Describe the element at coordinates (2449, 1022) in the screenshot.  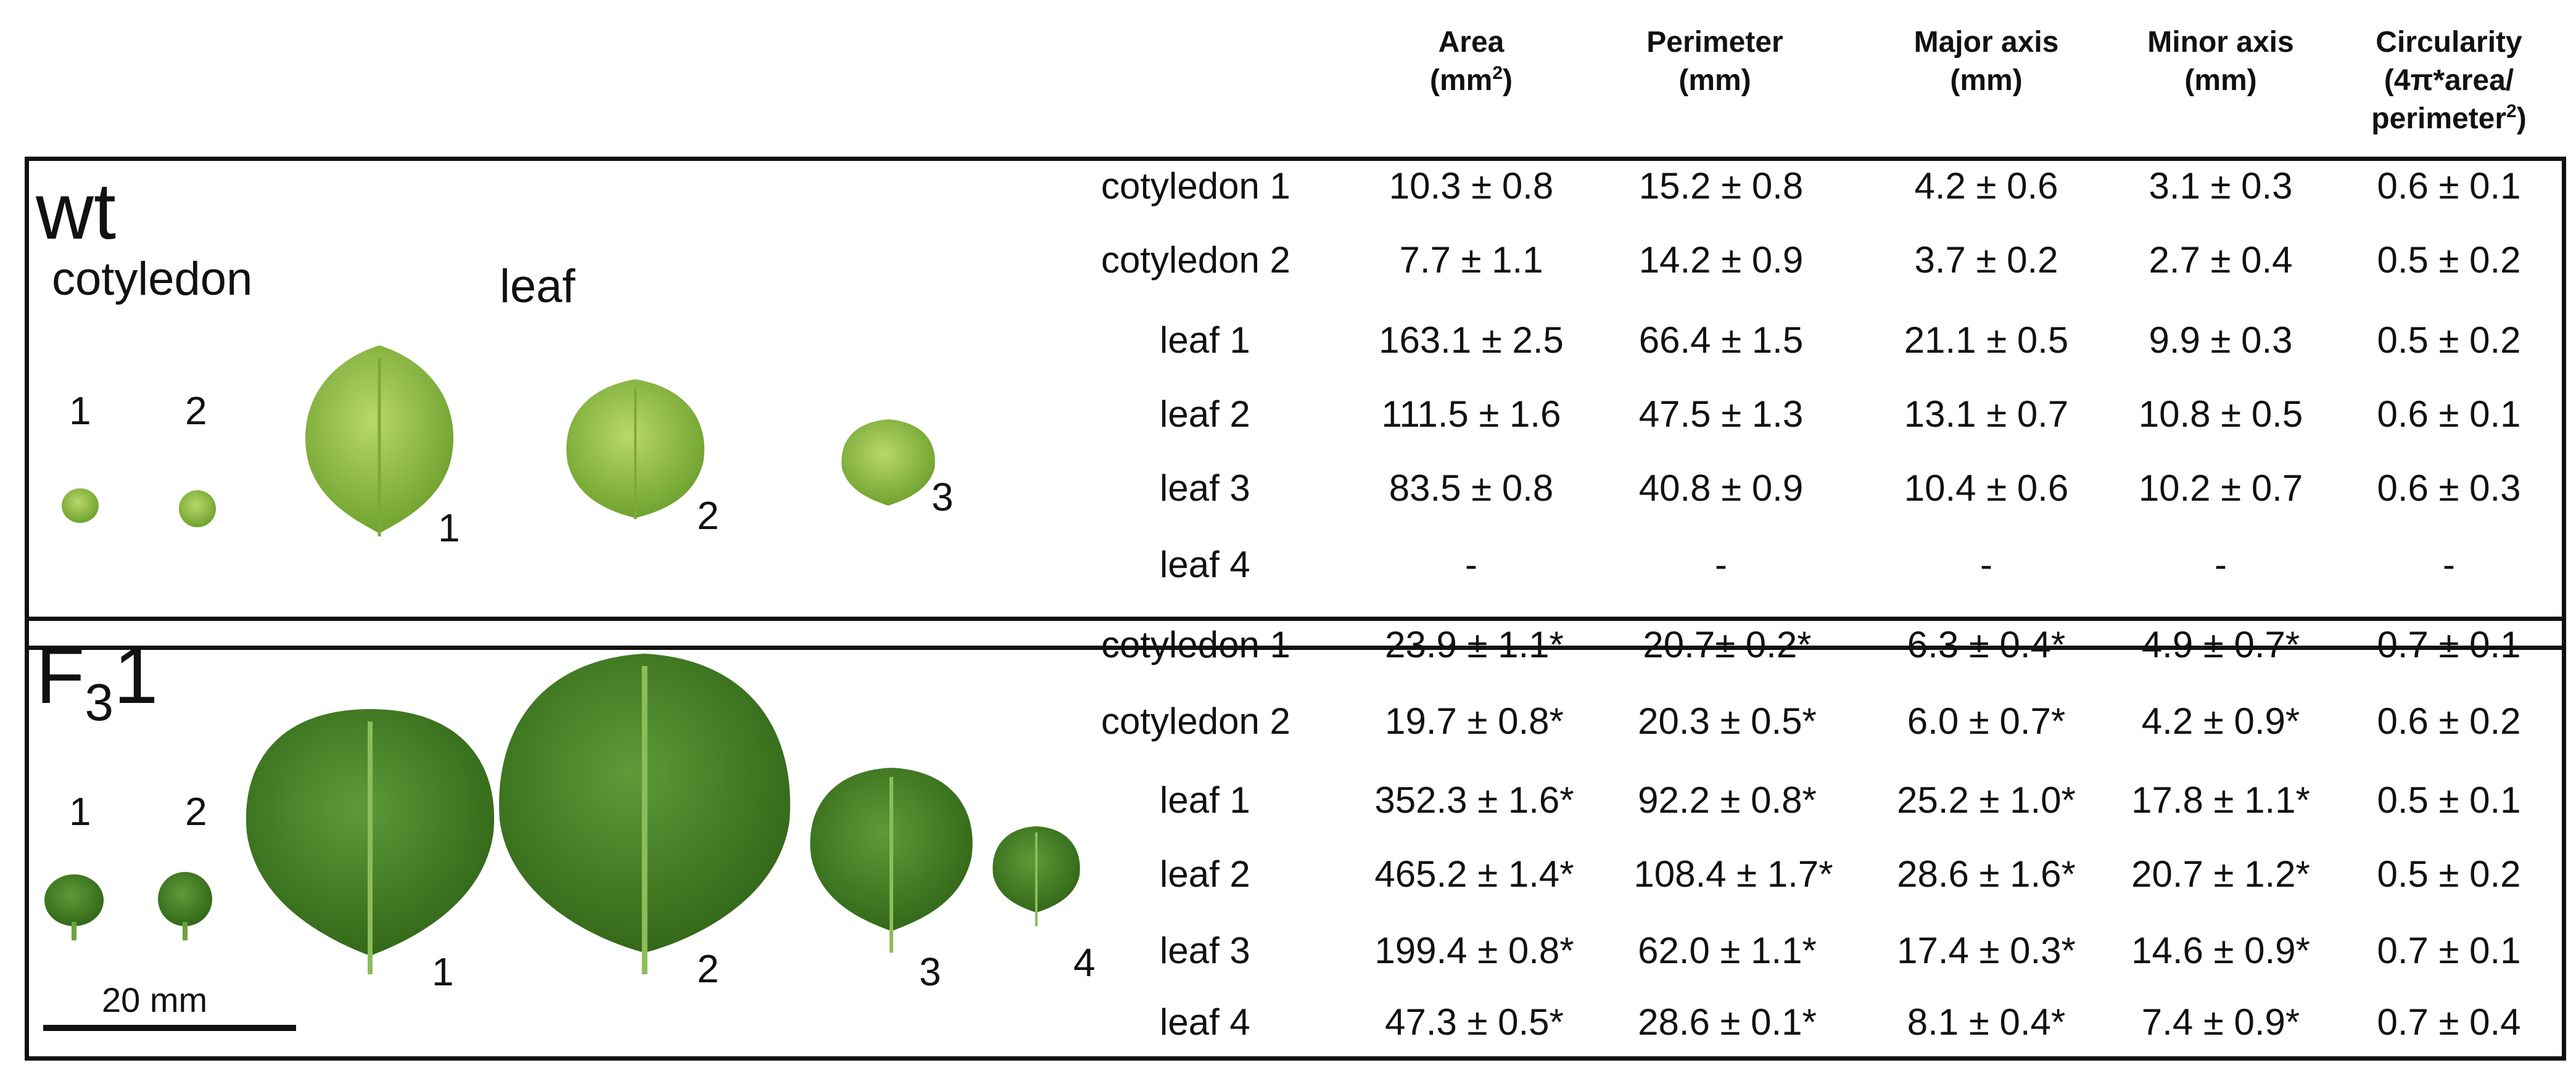
I see `f3-cell: 0.7 ± 0.4` at that location.